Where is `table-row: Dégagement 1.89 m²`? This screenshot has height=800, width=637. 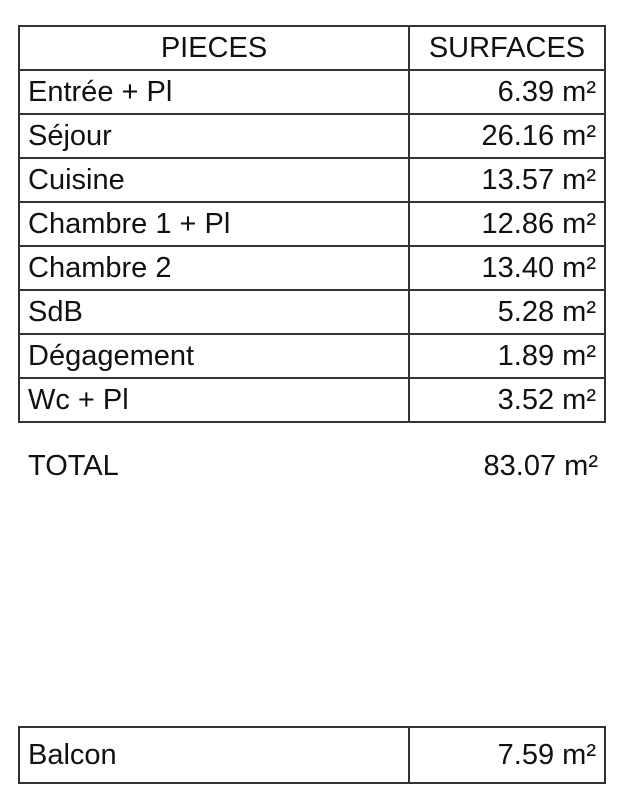
table-row: Dégagement 1.89 m² is located at coordinates (312, 356).